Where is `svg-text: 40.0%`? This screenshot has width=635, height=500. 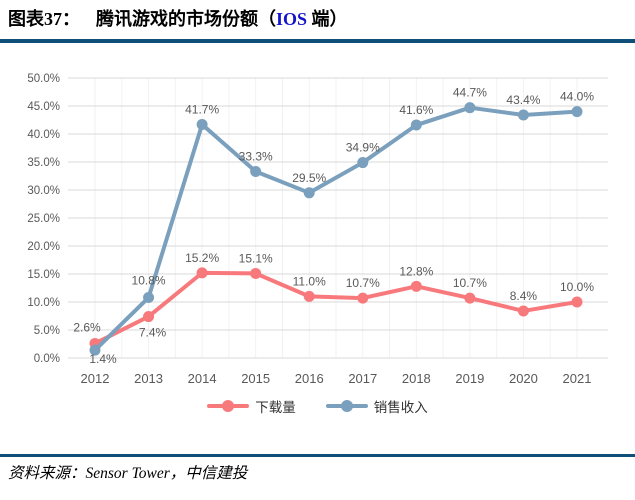
svg-text: 40.0% is located at coordinates (43, 135).